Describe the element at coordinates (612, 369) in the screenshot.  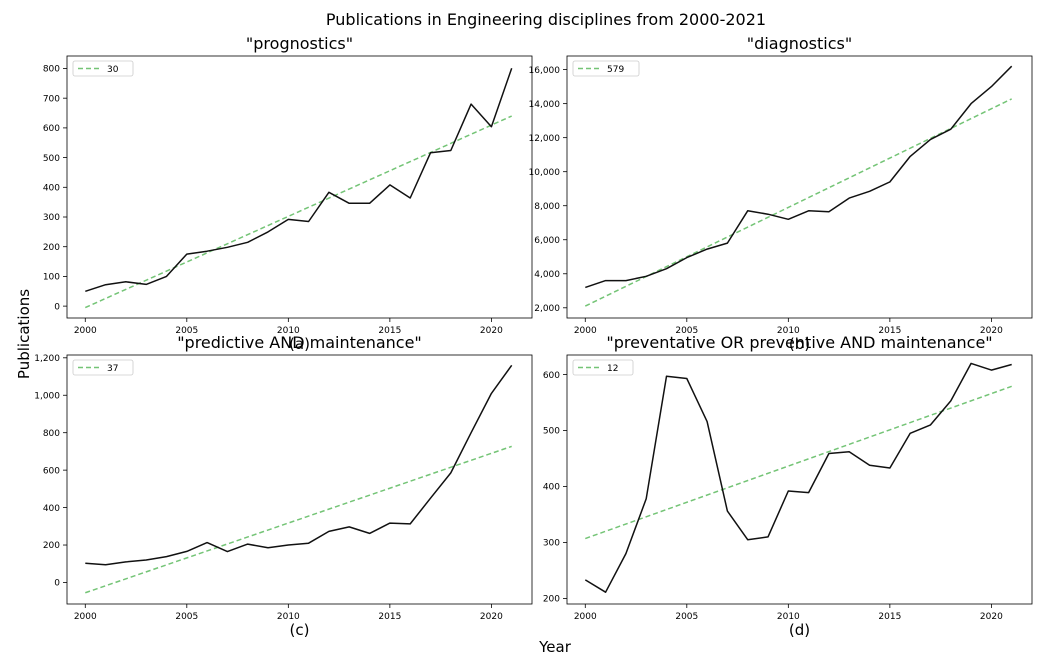
I see `legend-label: 12` at that location.